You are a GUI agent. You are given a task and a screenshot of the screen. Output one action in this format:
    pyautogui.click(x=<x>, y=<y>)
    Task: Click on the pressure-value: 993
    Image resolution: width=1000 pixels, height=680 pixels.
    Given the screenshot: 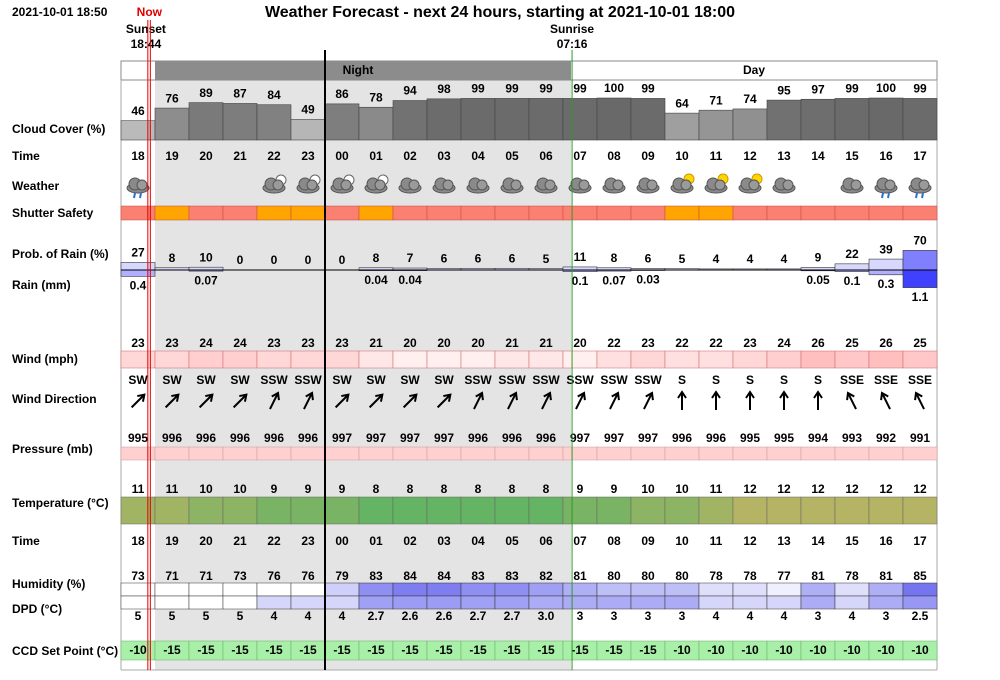 What is the action you would take?
    pyautogui.click(x=852, y=438)
    